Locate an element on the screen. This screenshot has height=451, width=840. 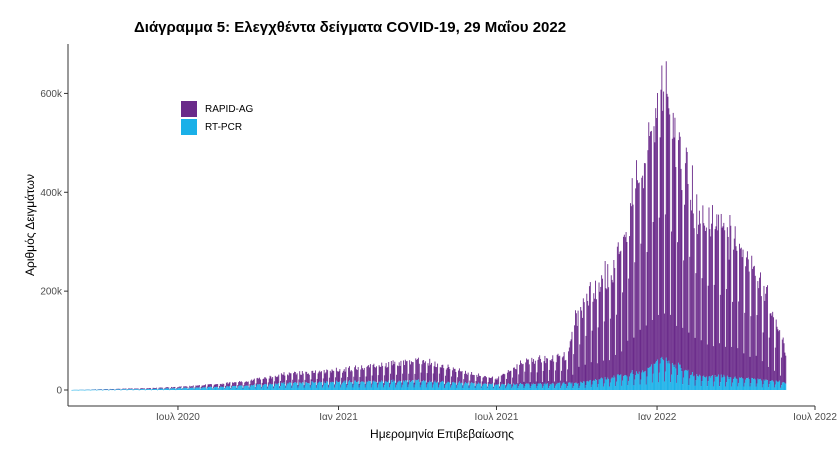
x-tick-label: Ιουλ 2020 is located at coordinates (178, 417).